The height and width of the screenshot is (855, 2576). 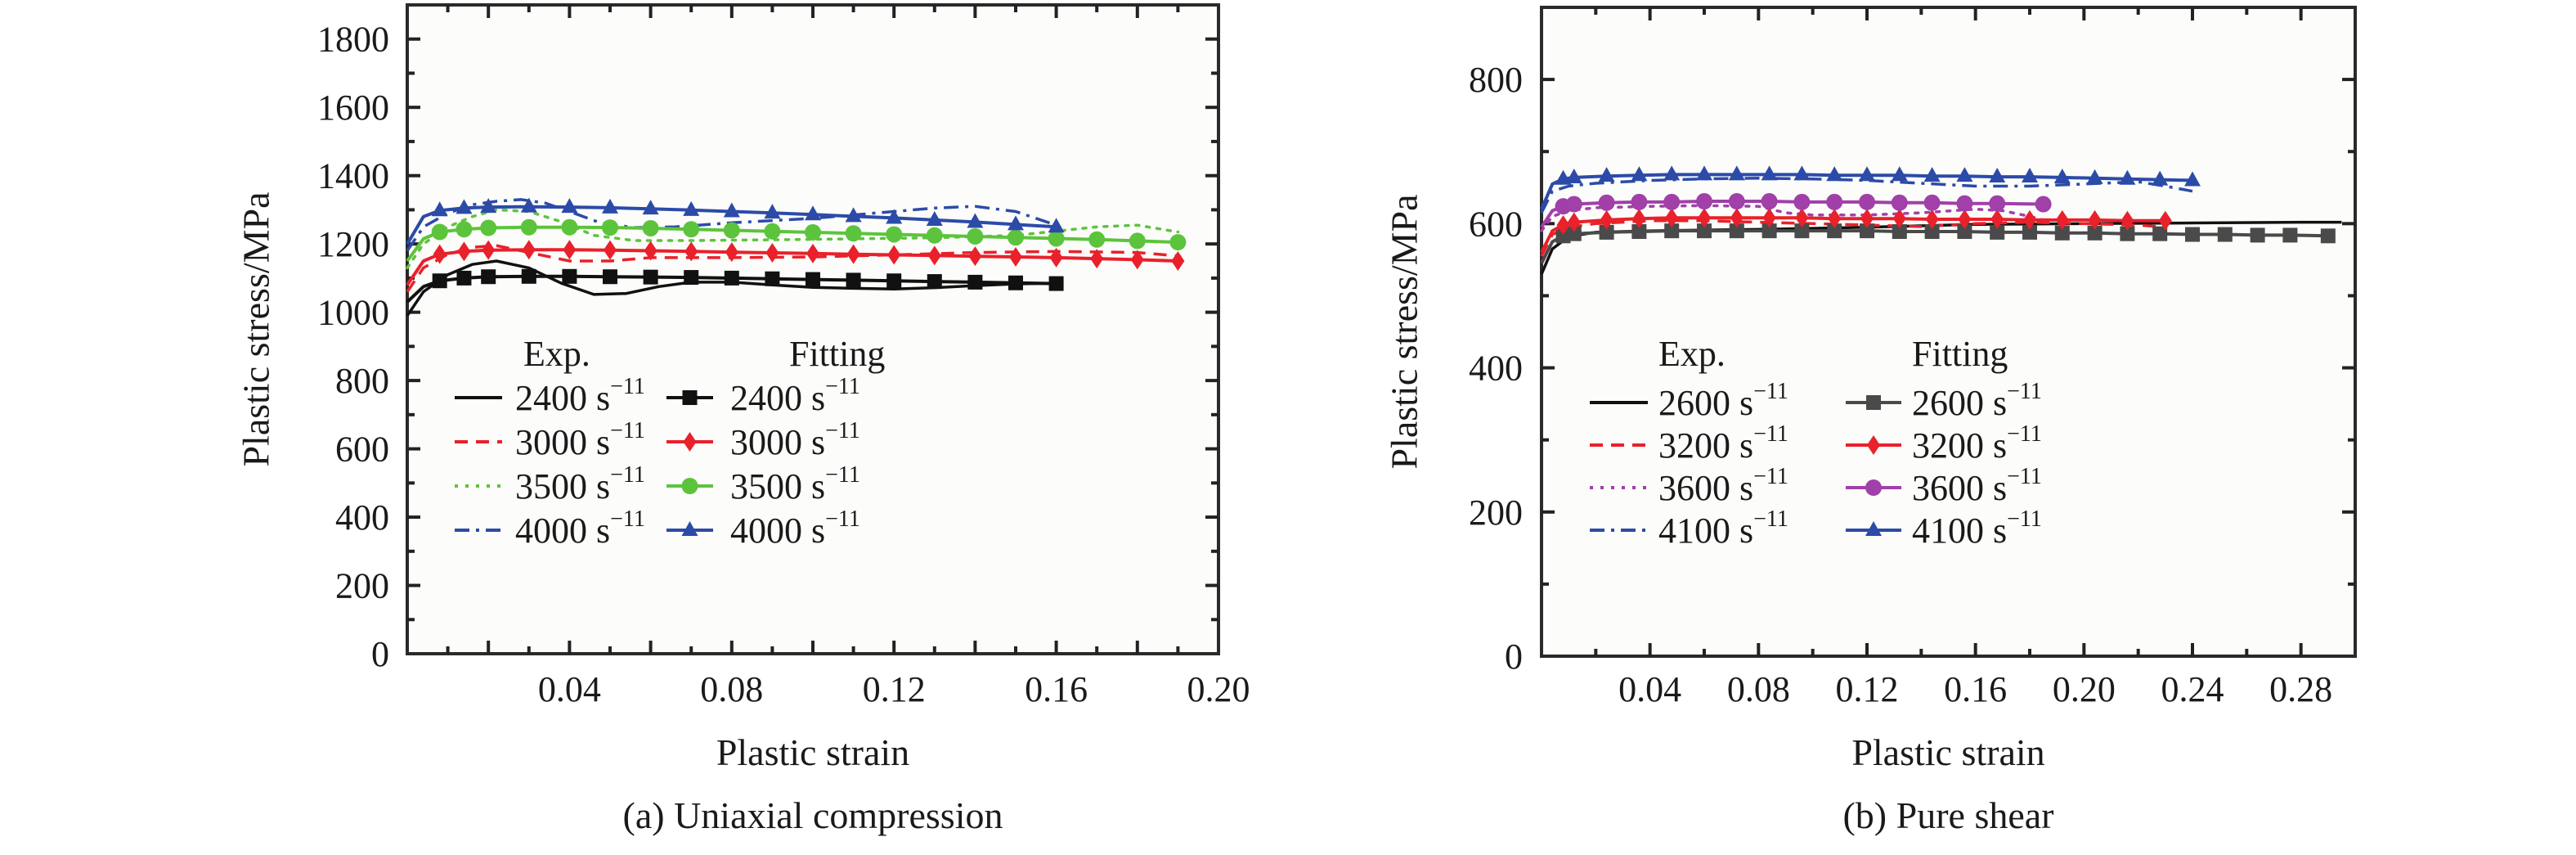 What do you see at coordinates (1960, 354) in the screenshot?
I see `legend-header-fitting: Fitting` at bounding box center [1960, 354].